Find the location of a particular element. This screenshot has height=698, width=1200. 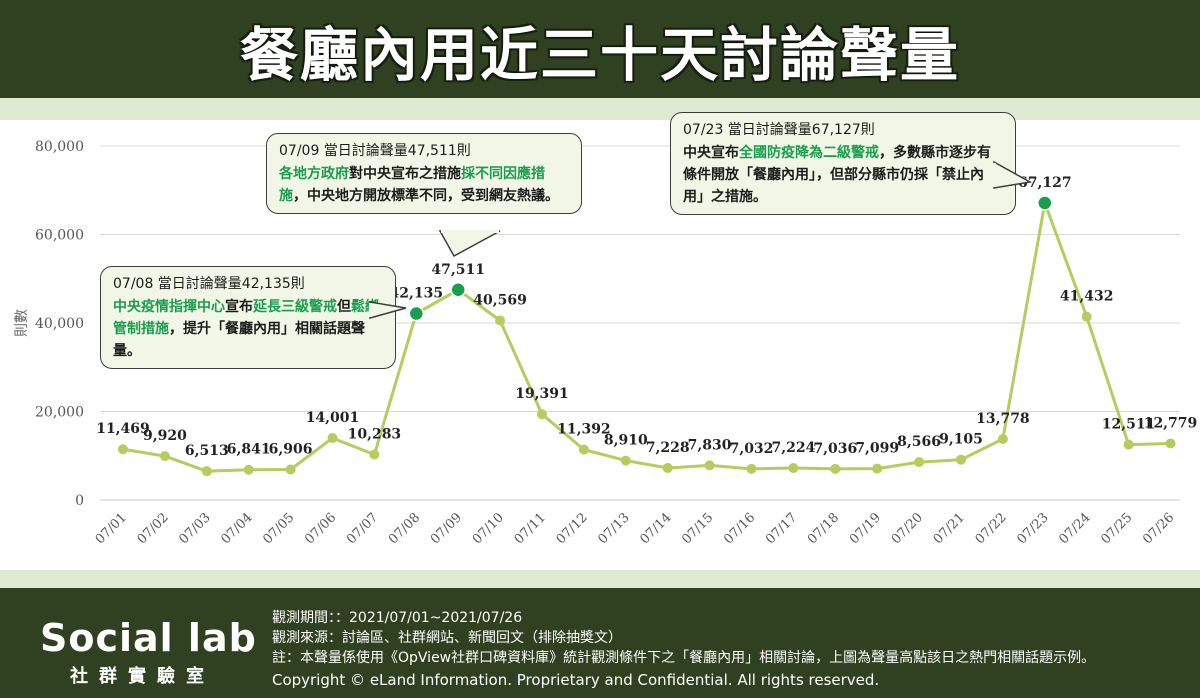

x-tick-label: 07/07 is located at coordinates (362, 528).